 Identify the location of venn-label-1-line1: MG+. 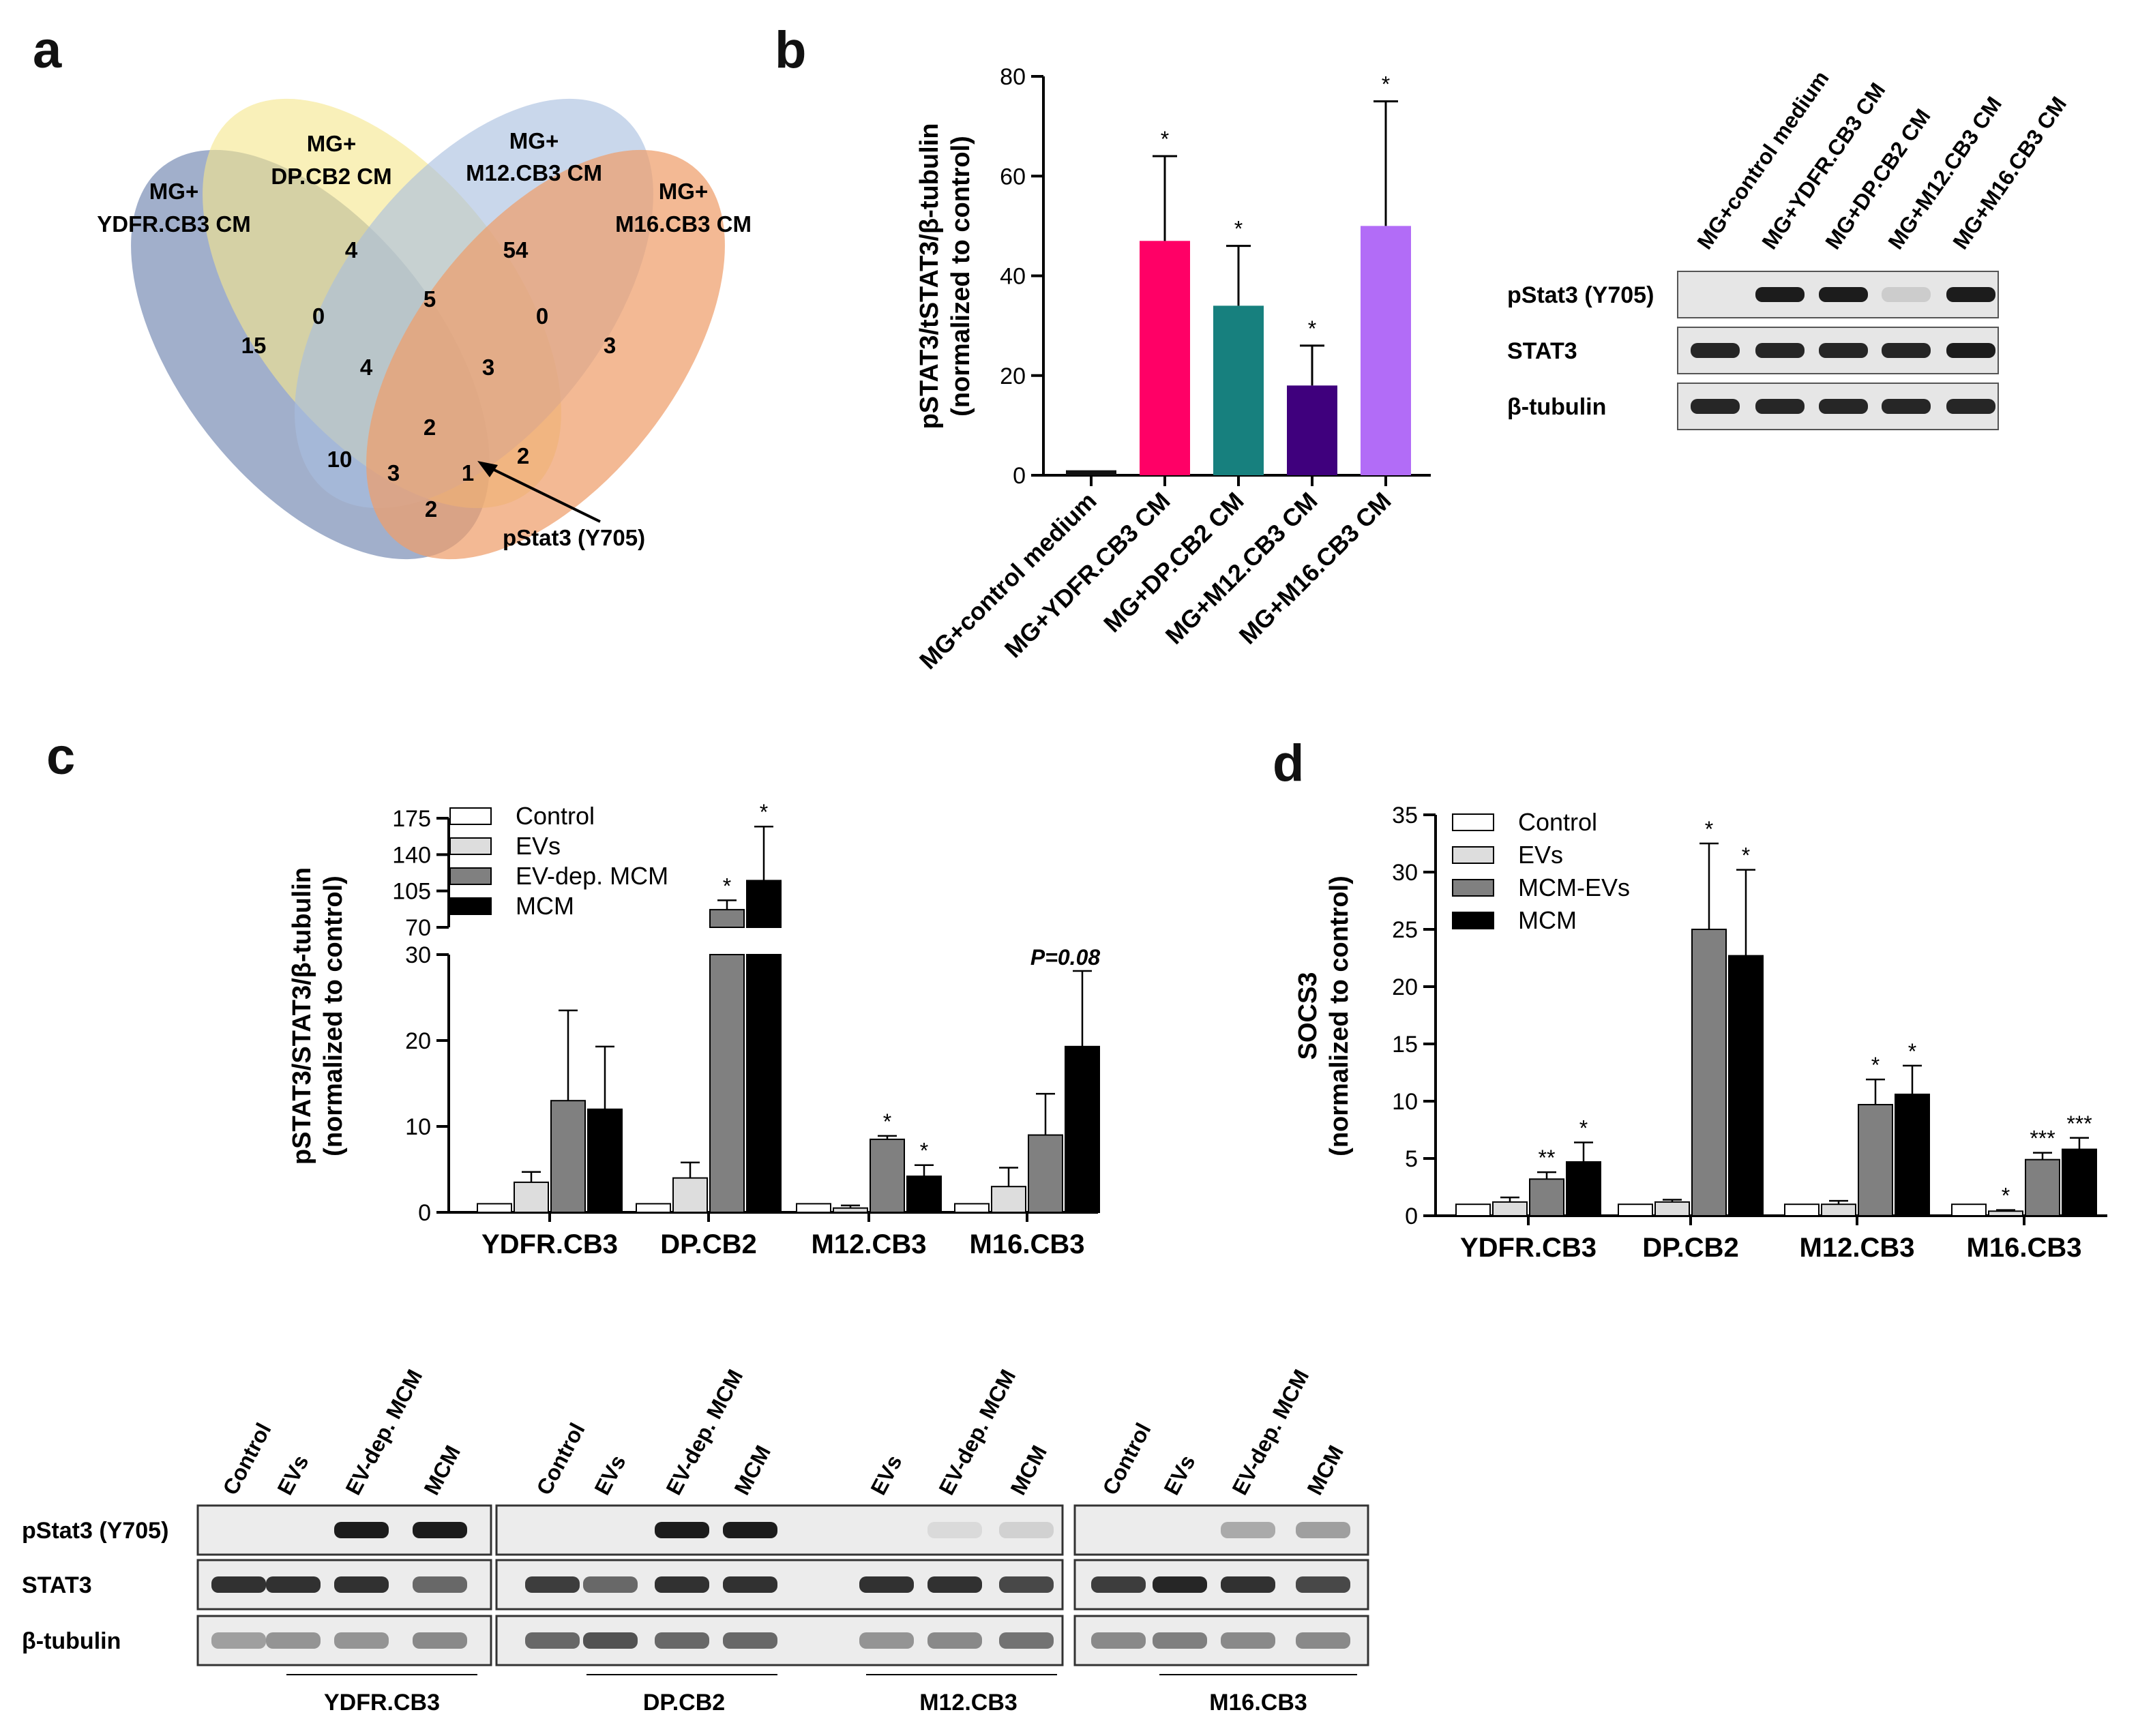
(173, 192).